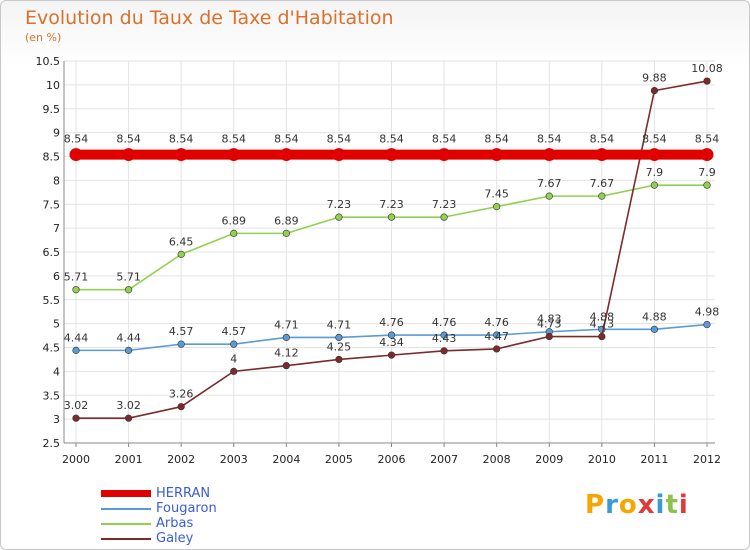 The height and width of the screenshot is (550, 750). What do you see at coordinates (56, 180) in the screenshot?
I see `y-tick-label: 8` at bounding box center [56, 180].